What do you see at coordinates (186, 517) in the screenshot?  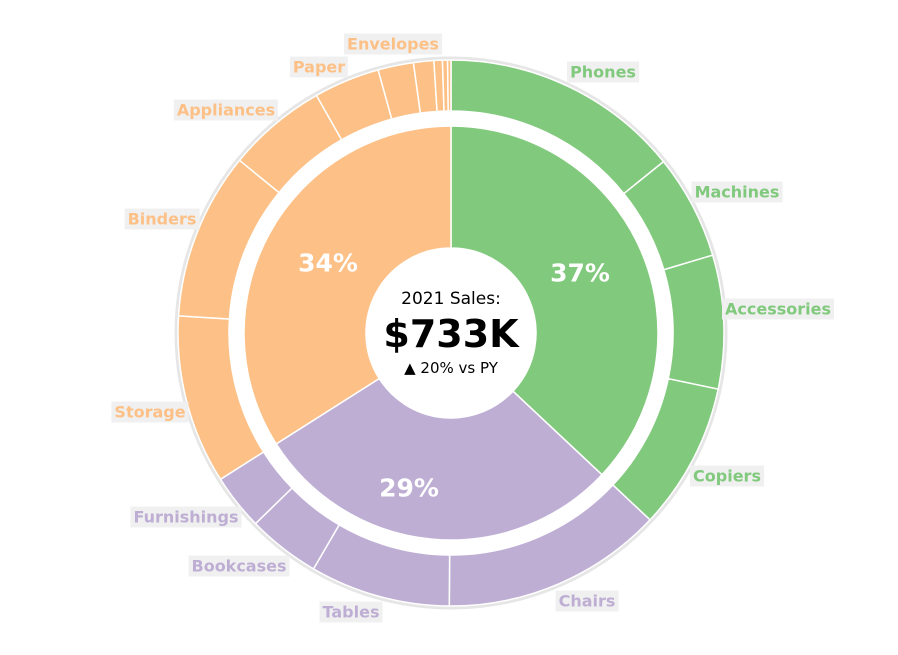 I see `subcategory-label-furnishings: Furnishings` at bounding box center [186, 517].